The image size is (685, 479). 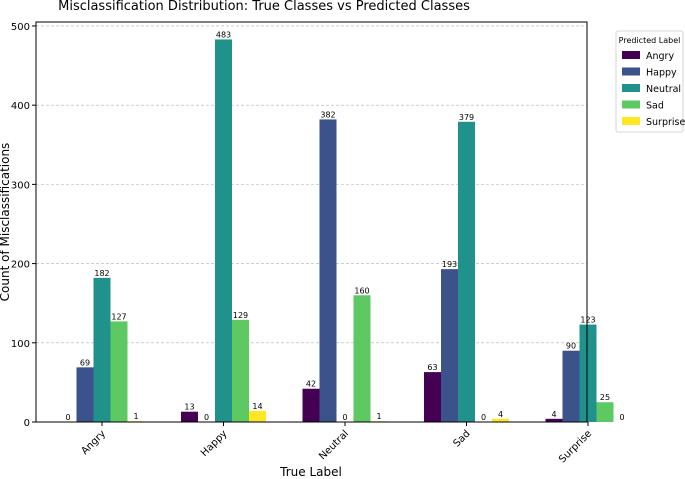 I want to click on legend-items: Angry Happy Neutral Sad Surprise, so click(x=653, y=89).